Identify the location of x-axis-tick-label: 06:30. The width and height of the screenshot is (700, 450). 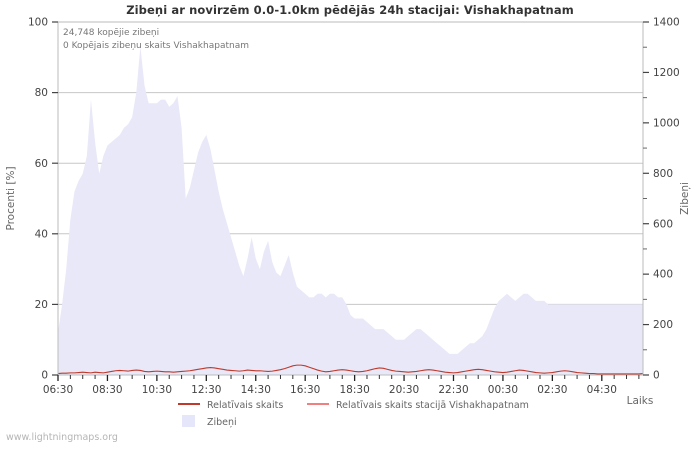
(58, 390).